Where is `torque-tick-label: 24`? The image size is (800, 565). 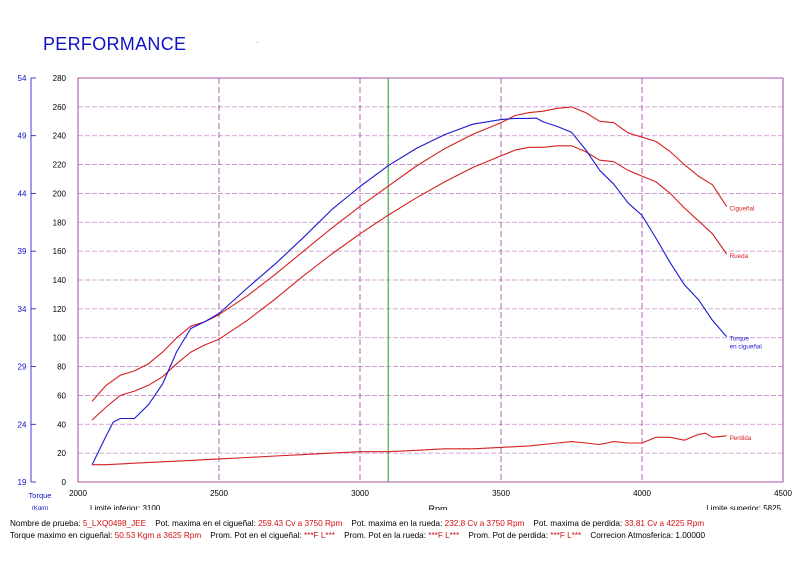
torque-tick-label: 24 is located at coordinates (22, 424).